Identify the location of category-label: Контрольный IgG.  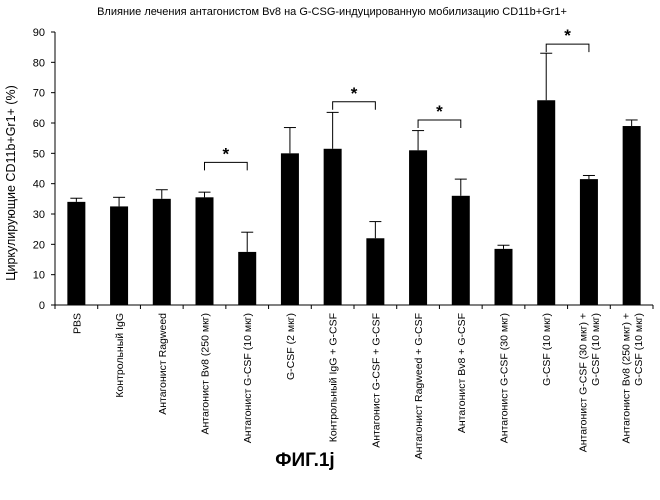
(120, 355).